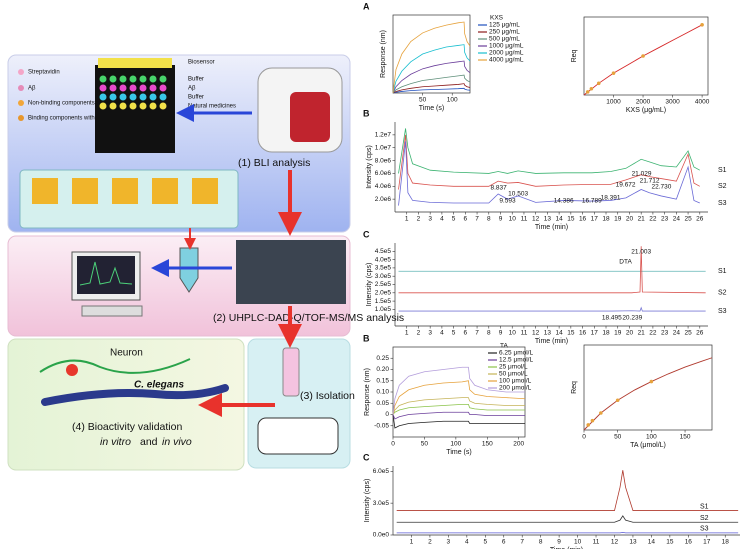 This screenshot has height=554, width=756. What do you see at coordinates (308, 318) in the screenshot?
I see `step-label: (2) UHPLC-DAD-Q/TOF-MS/MS analysis` at bounding box center [308, 318].